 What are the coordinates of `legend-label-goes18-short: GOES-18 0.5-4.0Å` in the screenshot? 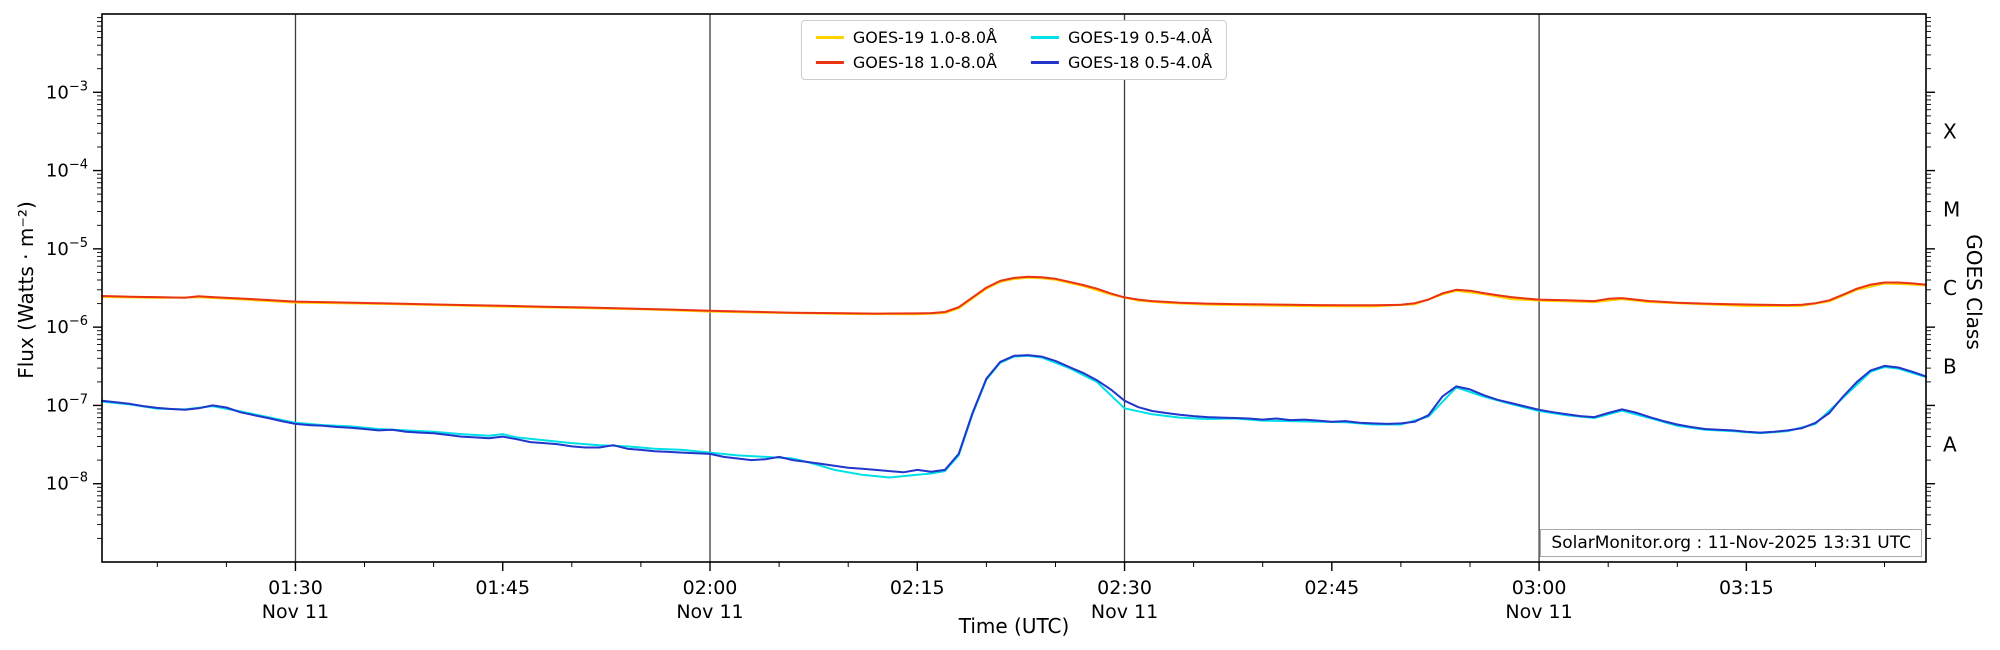 It's located at (1140, 62).